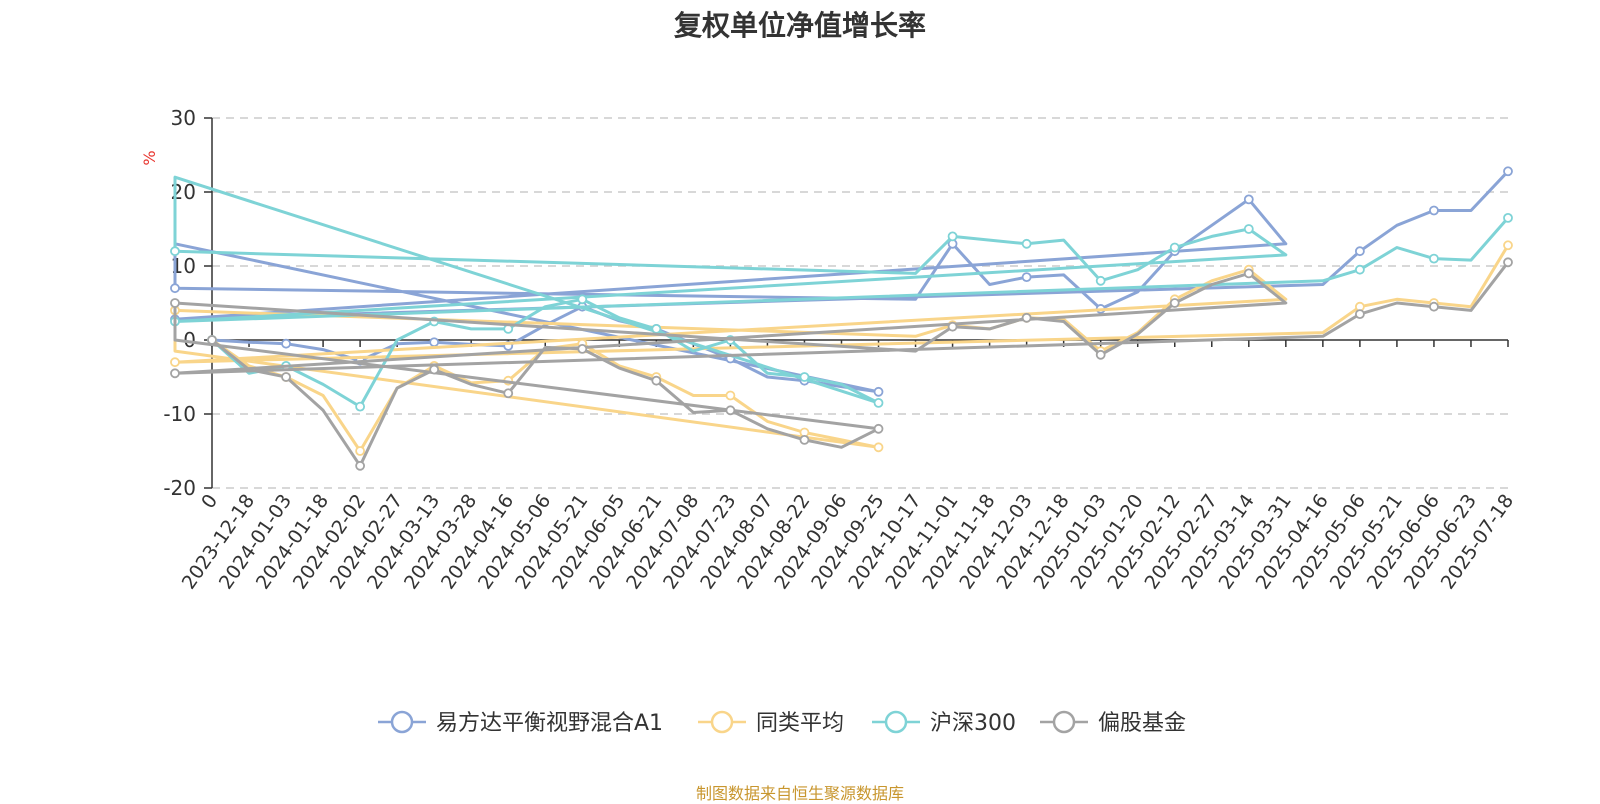 Image resolution: width=1600 pixels, height=804 pixels. I want to click on legend-label: 同类平均, so click(800, 723).